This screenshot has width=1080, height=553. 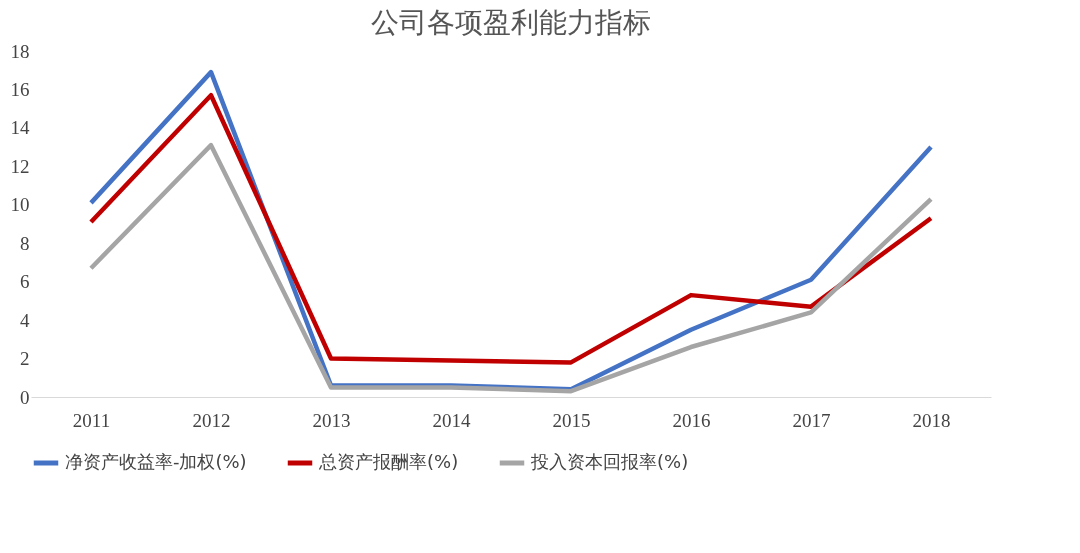 What do you see at coordinates (20, 51) in the screenshot?
I see `y-tick-label: 18` at bounding box center [20, 51].